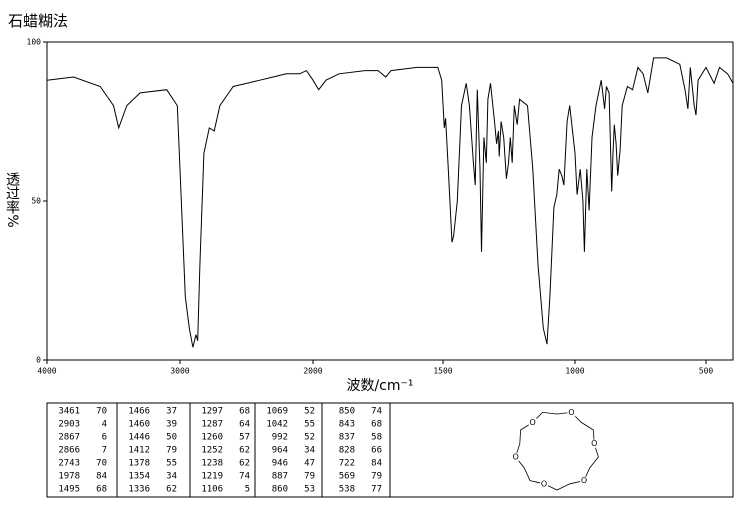  What do you see at coordinates (277, 412) in the screenshot?
I see `peak-wavenumber: 1069` at bounding box center [277, 412].